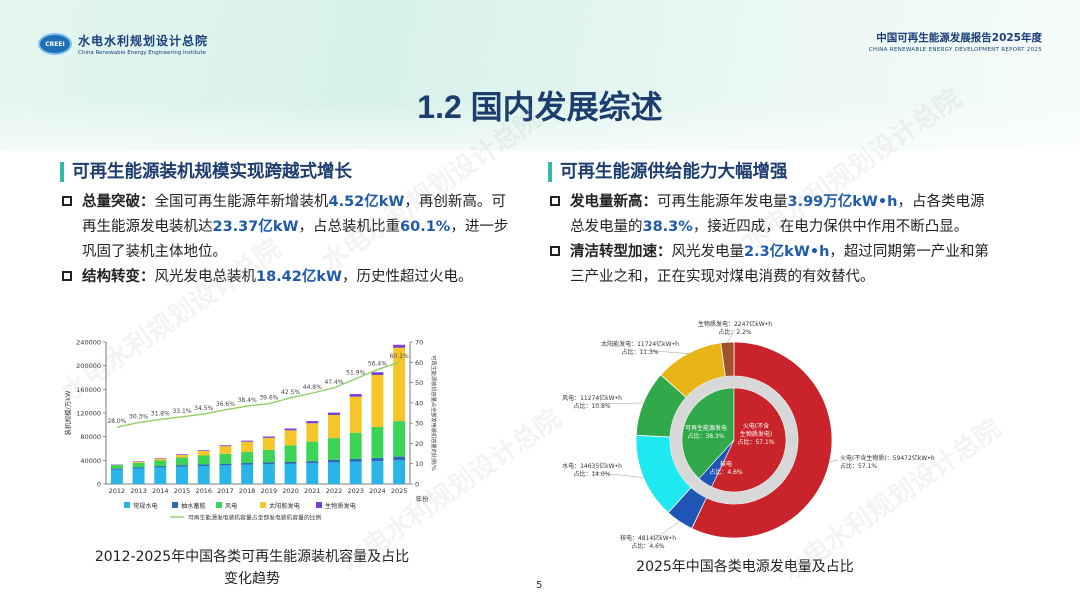 This screenshot has height=607, width=1080. Describe the element at coordinates (716, 463) in the screenshot. I see `inner-slice` at that location.